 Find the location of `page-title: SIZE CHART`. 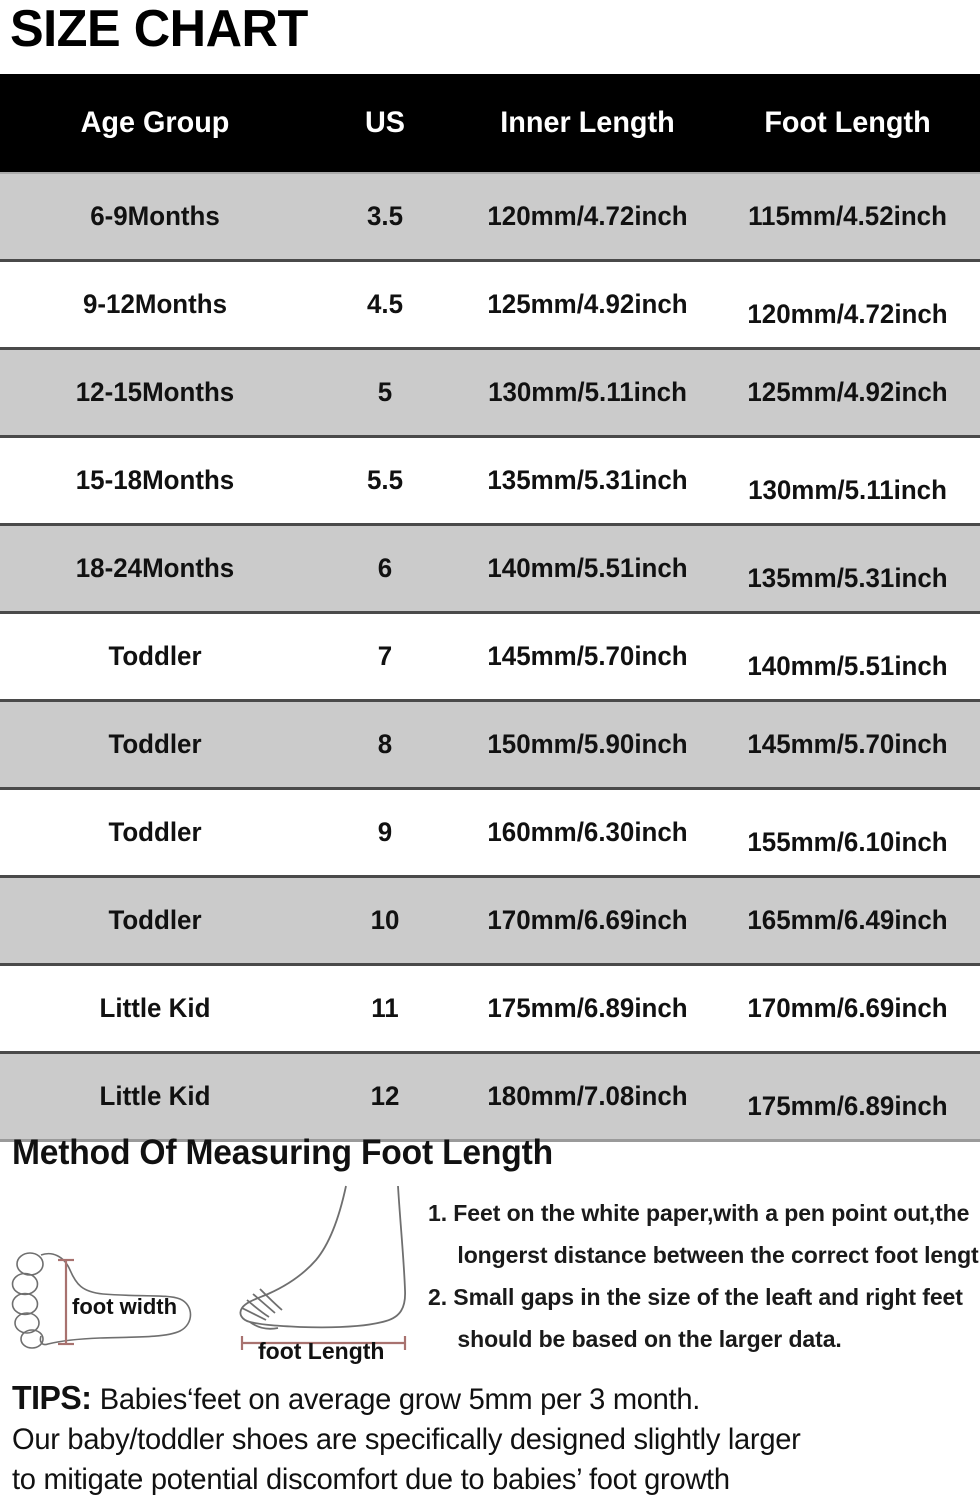

page-title: SIZE CHART is located at coordinates (159, 29).